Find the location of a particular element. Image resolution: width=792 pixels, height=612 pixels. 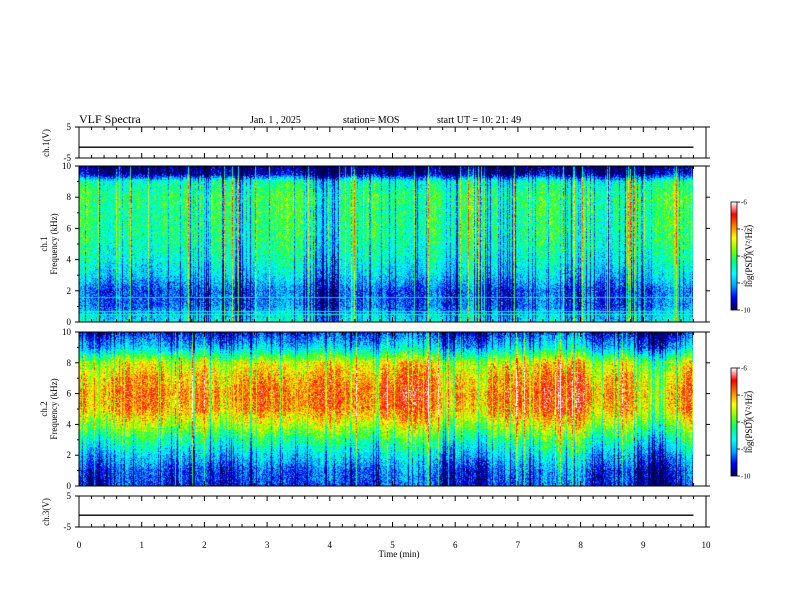

ch2-colorbar-gradient is located at coordinates (734, 422).